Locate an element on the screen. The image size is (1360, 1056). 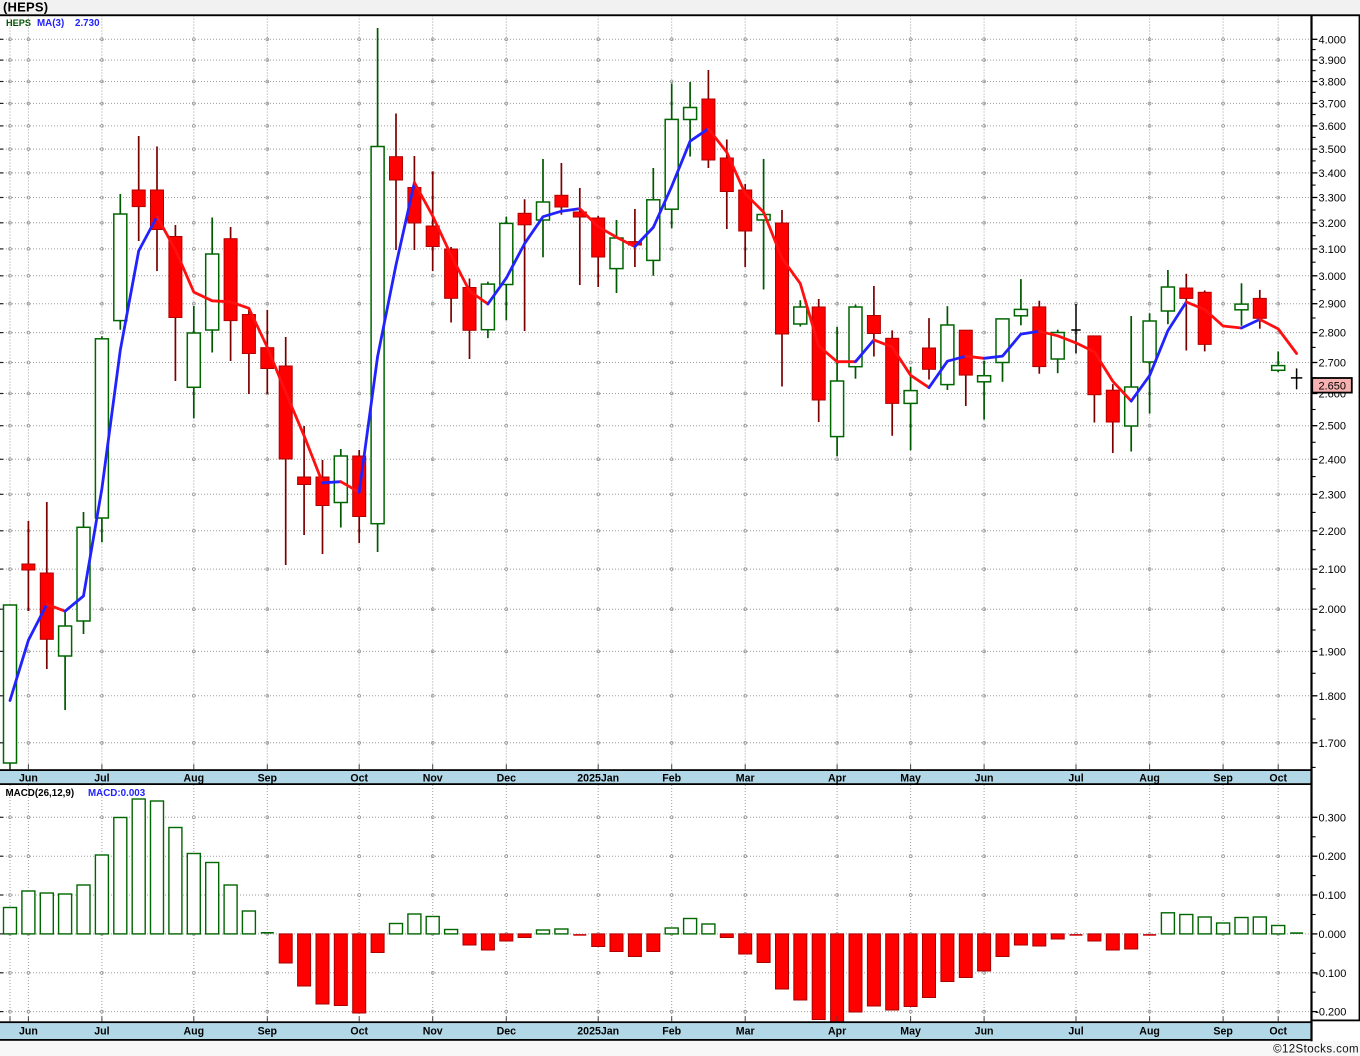
svg-text: 1.700 is located at coordinates (1333, 744).